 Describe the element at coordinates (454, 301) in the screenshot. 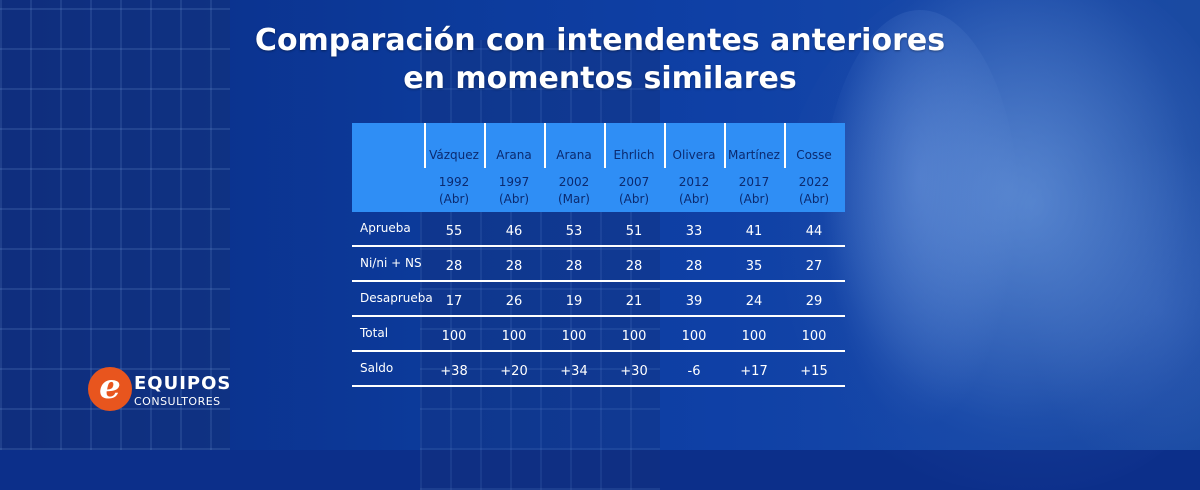

I see `table-cell: 17` at that location.